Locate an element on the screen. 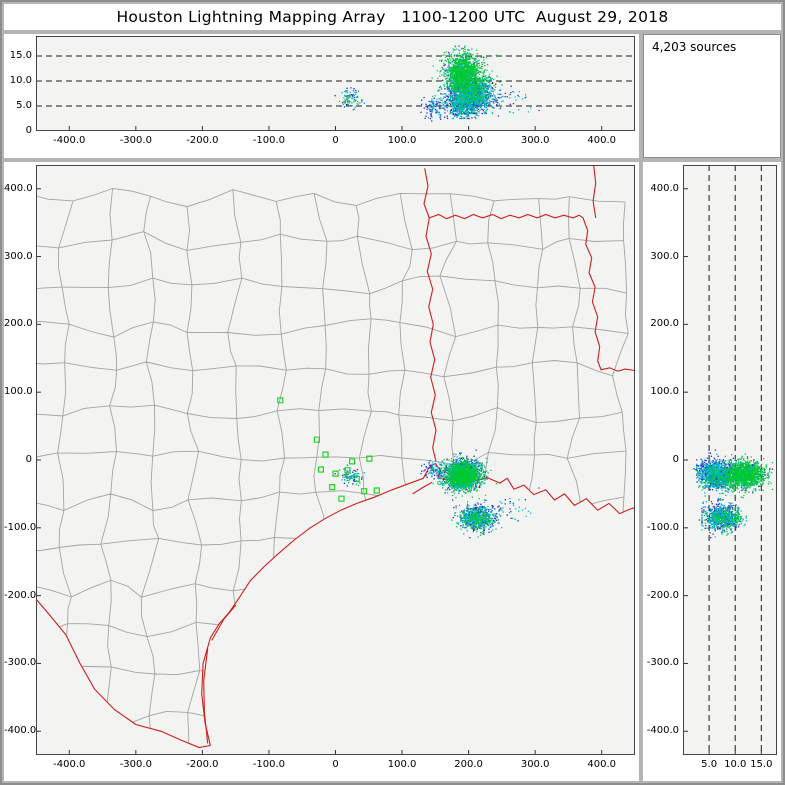 The width and height of the screenshot is (785, 785). ns-altitude-plot is located at coordinates (730, 460).